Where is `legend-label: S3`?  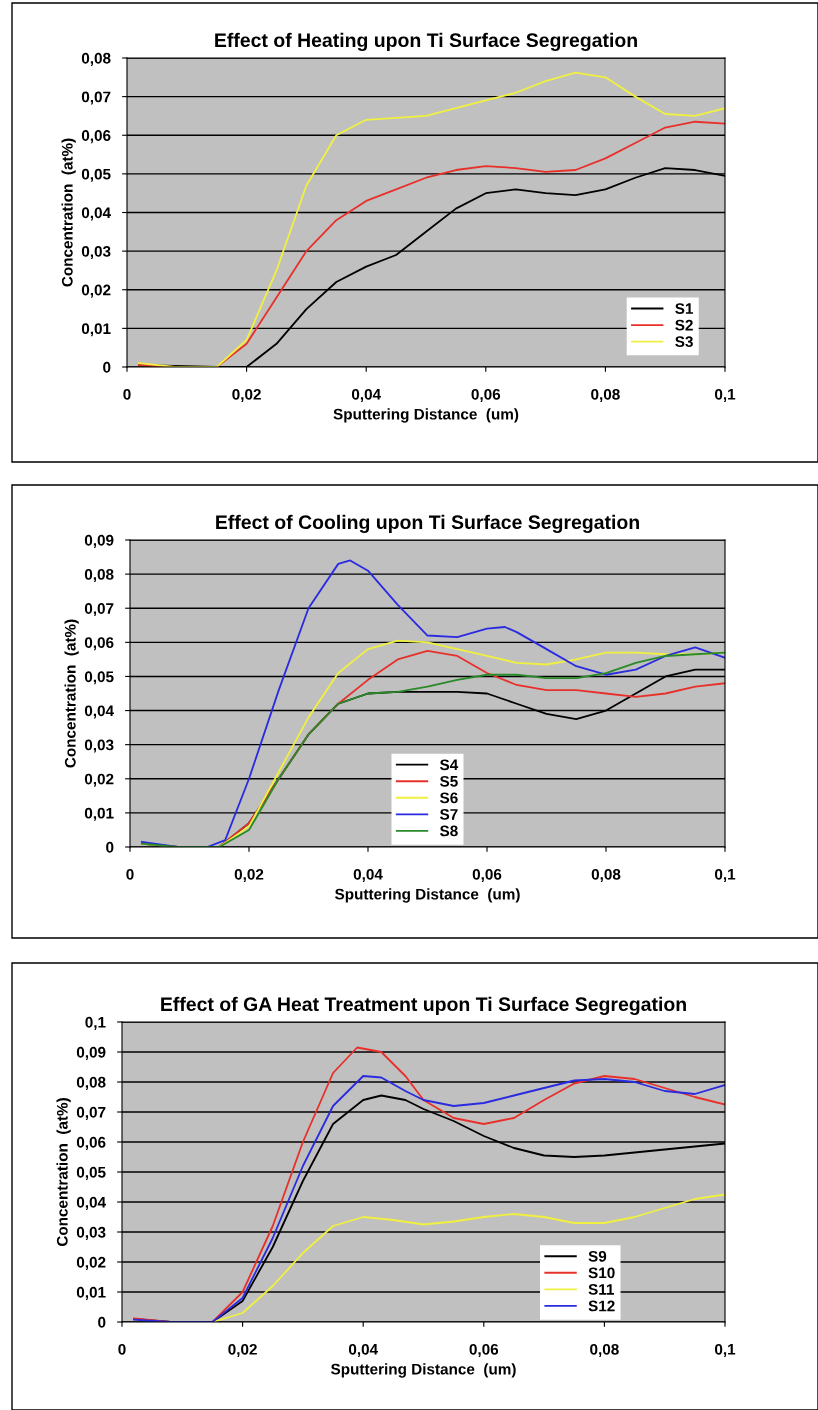
legend-label: S3 is located at coordinates (684, 342).